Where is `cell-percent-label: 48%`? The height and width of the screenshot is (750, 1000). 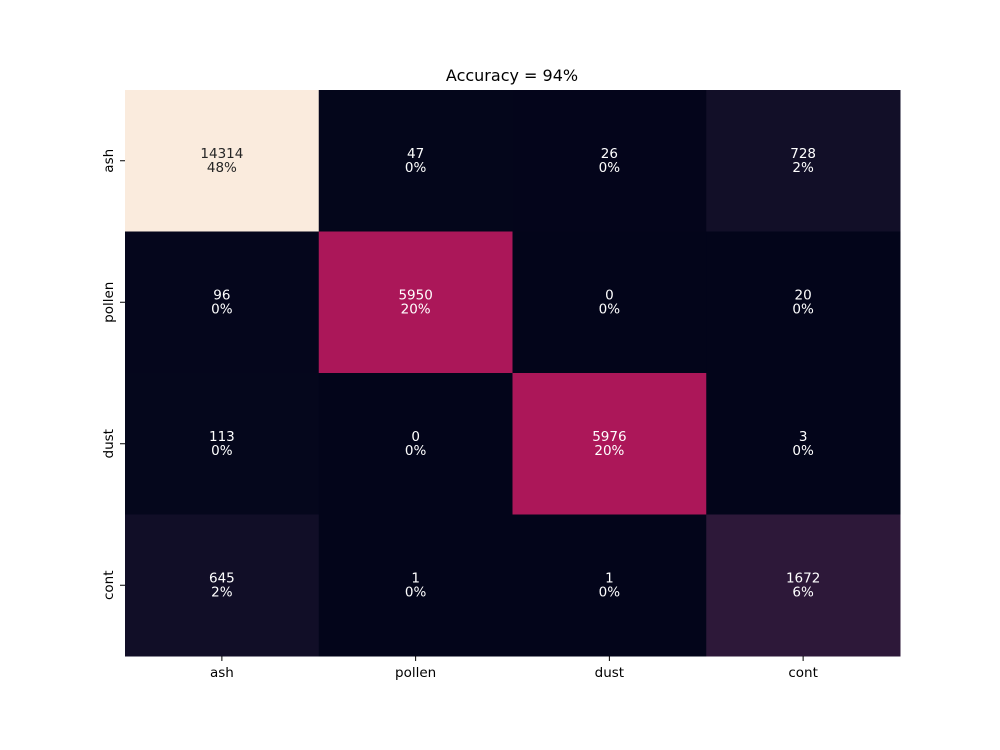
cell-percent-label: 48% is located at coordinates (222, 168).